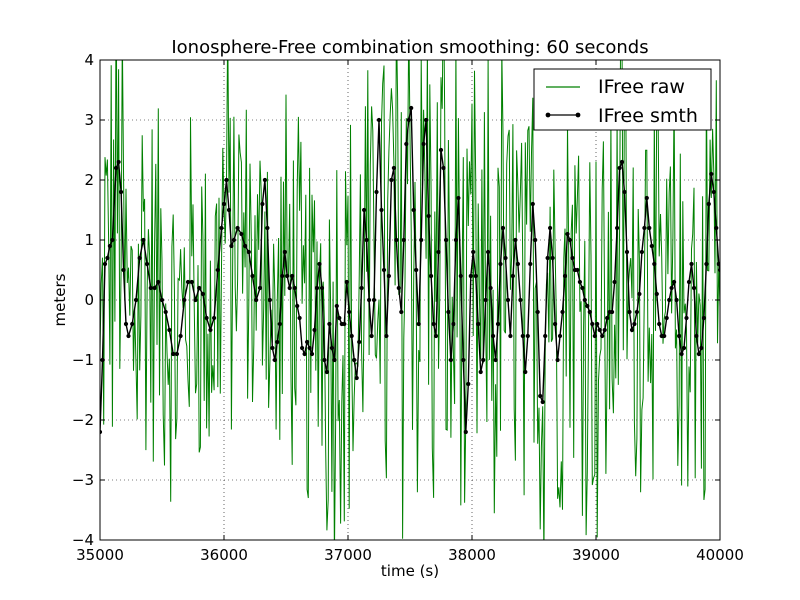 The width and height of the screenshot is (800, 600). What do you see at coordinates (548, 115) in the screenshot?
I see `legend-marker-left` at bounding box center [548, 115].